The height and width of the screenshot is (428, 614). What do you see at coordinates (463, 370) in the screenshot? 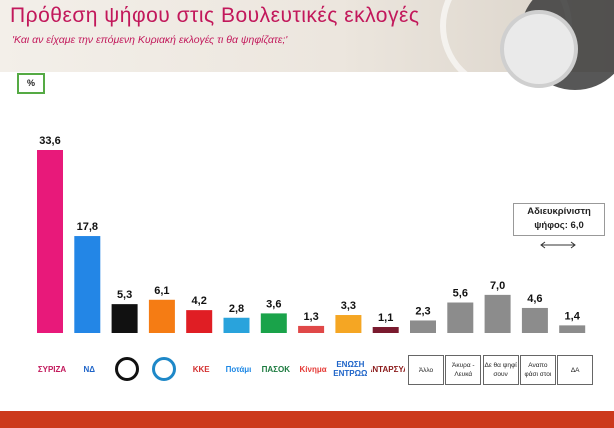
I see `akyra-lefka-label: Άκυρα - Λευκά` at bounding box center [463, 370].